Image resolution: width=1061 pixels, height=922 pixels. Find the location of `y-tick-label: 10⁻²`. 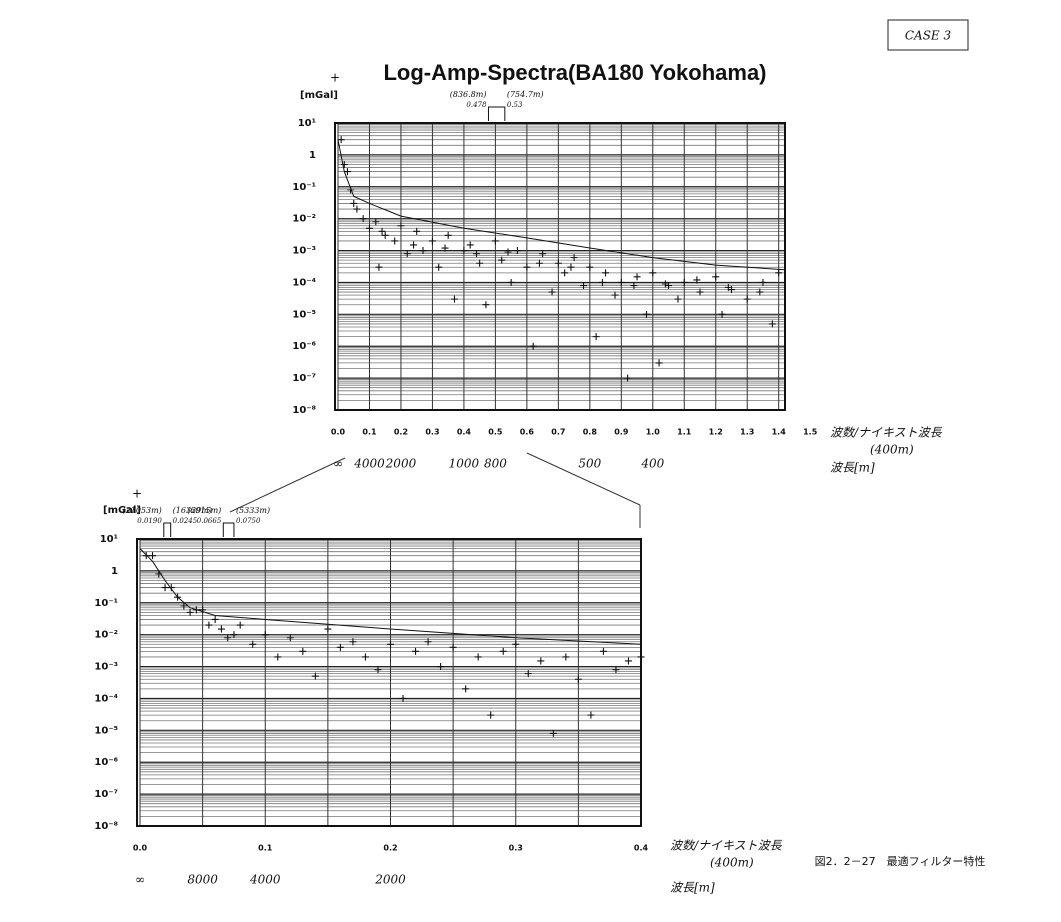

y-tick-label: 10⁻² is located at coordinates (304, 219).